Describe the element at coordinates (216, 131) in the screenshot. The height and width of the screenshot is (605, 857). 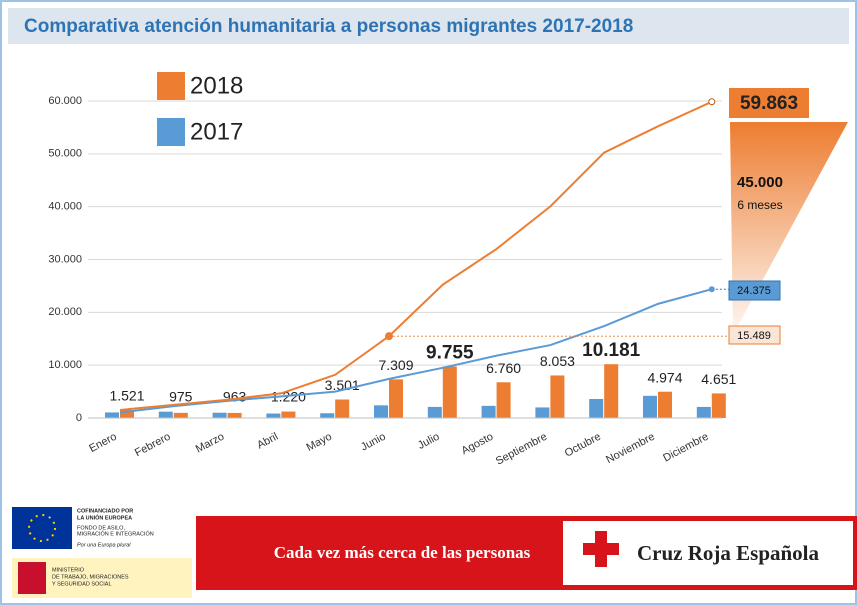
I see `legend-label: 2017` at that location.